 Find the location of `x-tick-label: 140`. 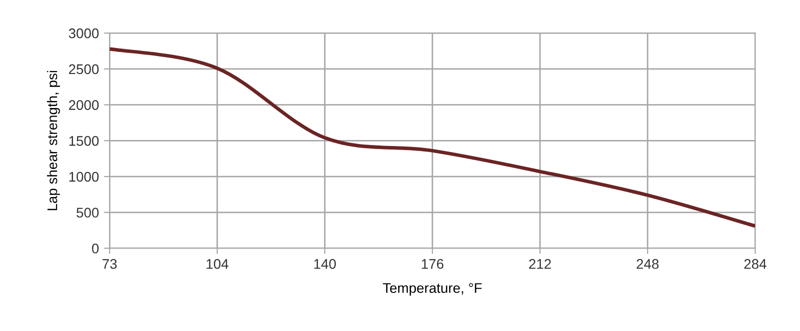

x-tick-label: 140 is located at coordinates (325, 264).